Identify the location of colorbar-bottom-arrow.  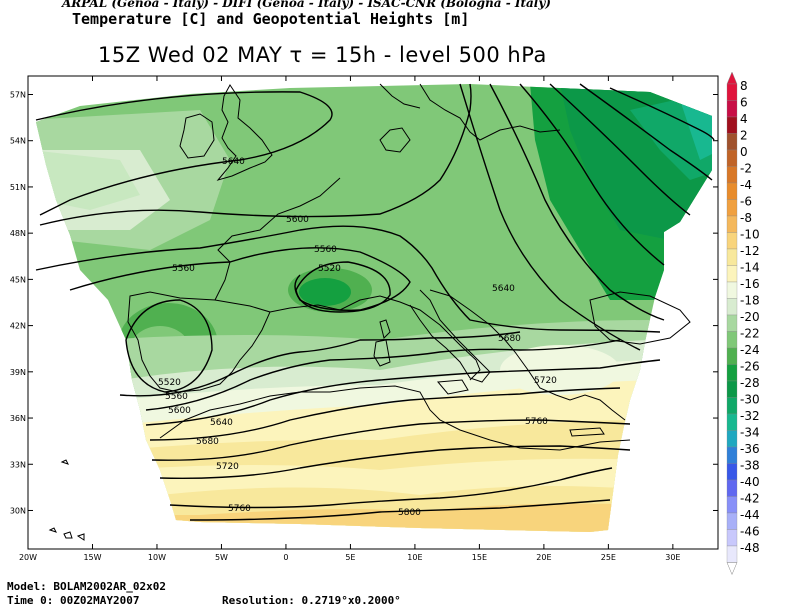
(732, 569).